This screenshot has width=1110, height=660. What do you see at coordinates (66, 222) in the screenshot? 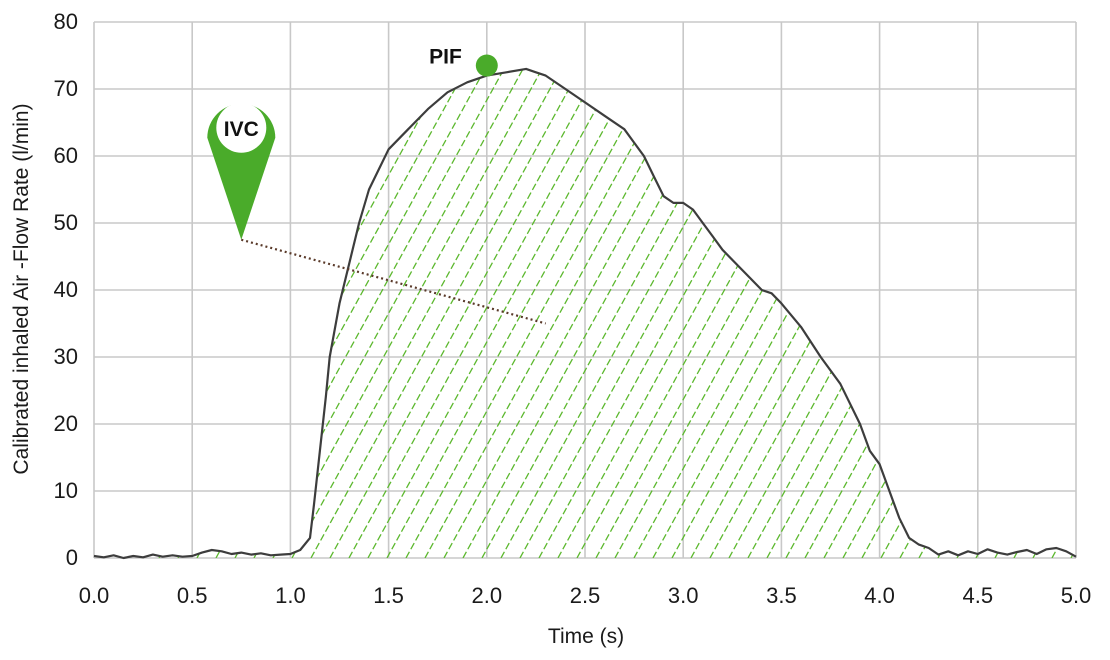
I see `y-tick-label: 50` at bounding box center [66, 222].